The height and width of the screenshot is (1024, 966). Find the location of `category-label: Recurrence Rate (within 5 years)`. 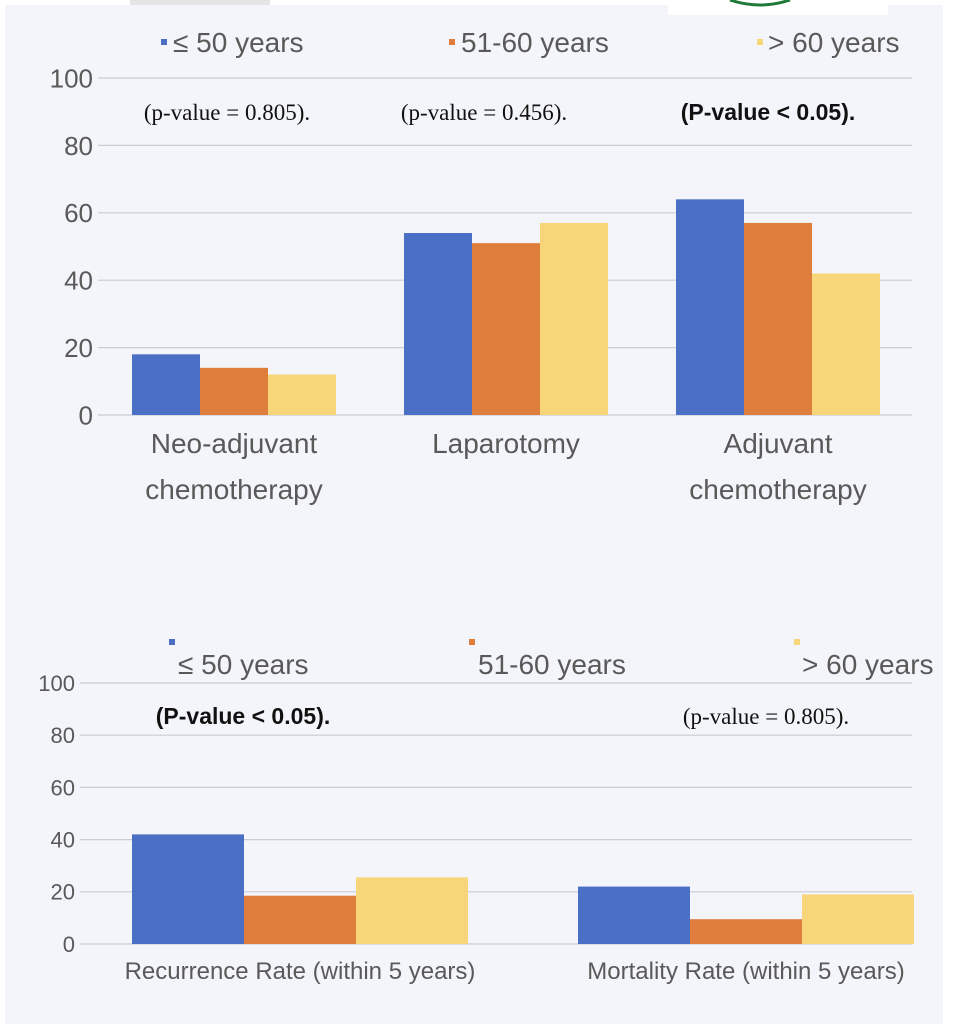

category-label: Recurrence Rate (within 5 years) is located at coordinates (300, 971).